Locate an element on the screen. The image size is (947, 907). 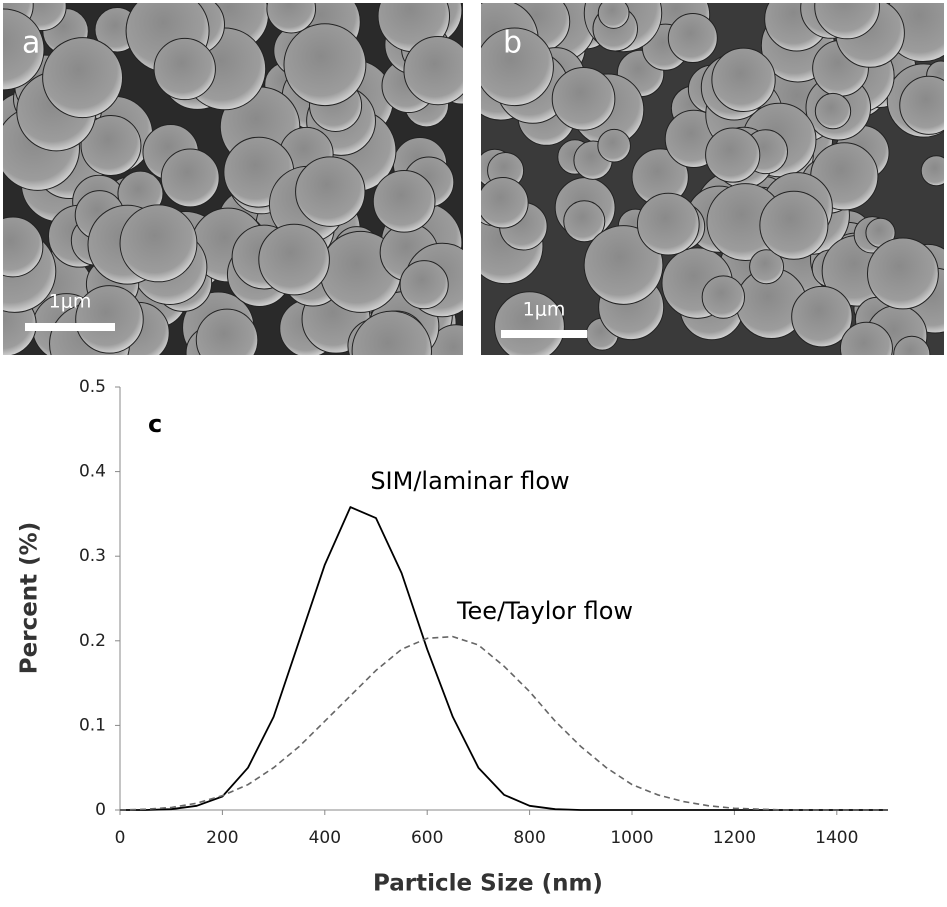
y-axis-title: Percent (%) is located at coordinates (30, 598).